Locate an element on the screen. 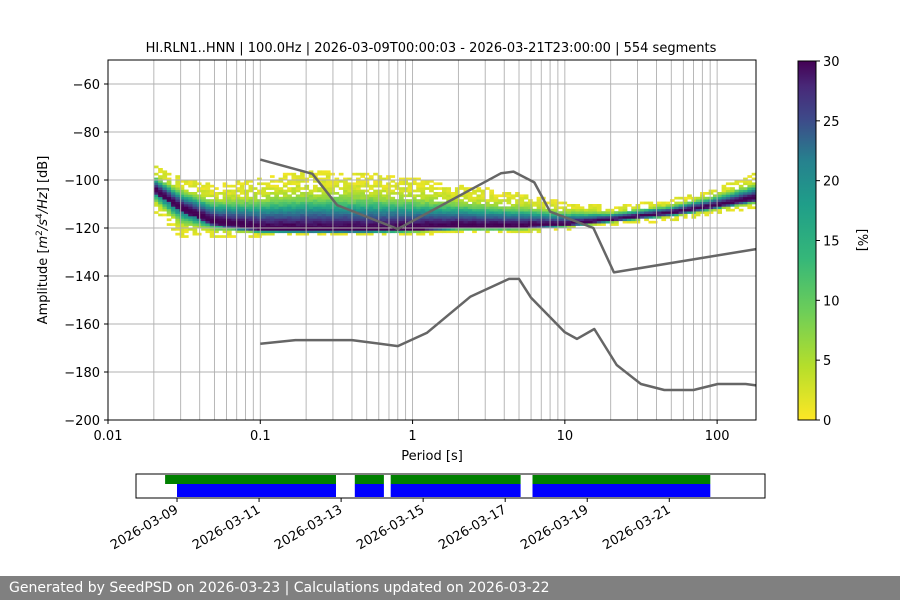  timeline-tick-label: 2026-03-15 is located at coordinates (390, 527).